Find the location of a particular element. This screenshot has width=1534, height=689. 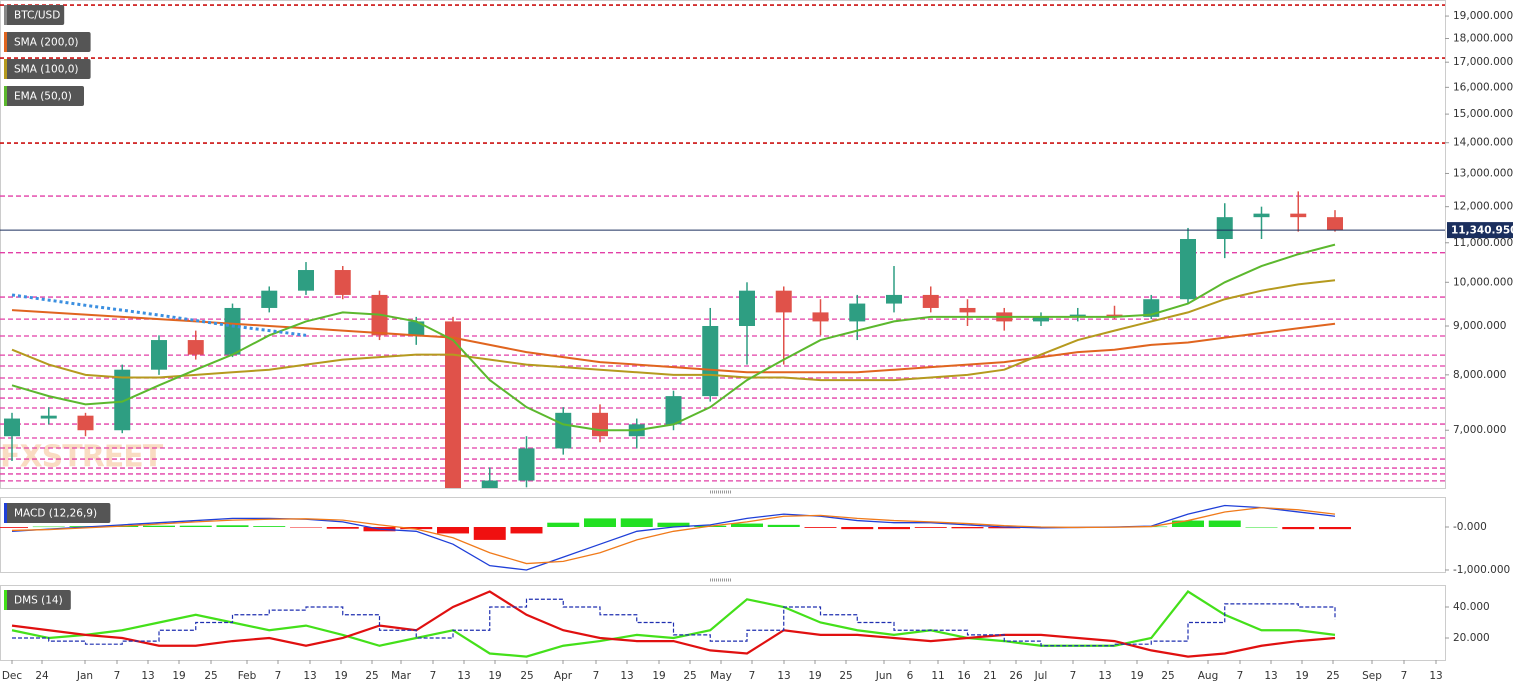

y-tick-label: 14,000.000 is located at coordinates (1483, 143).